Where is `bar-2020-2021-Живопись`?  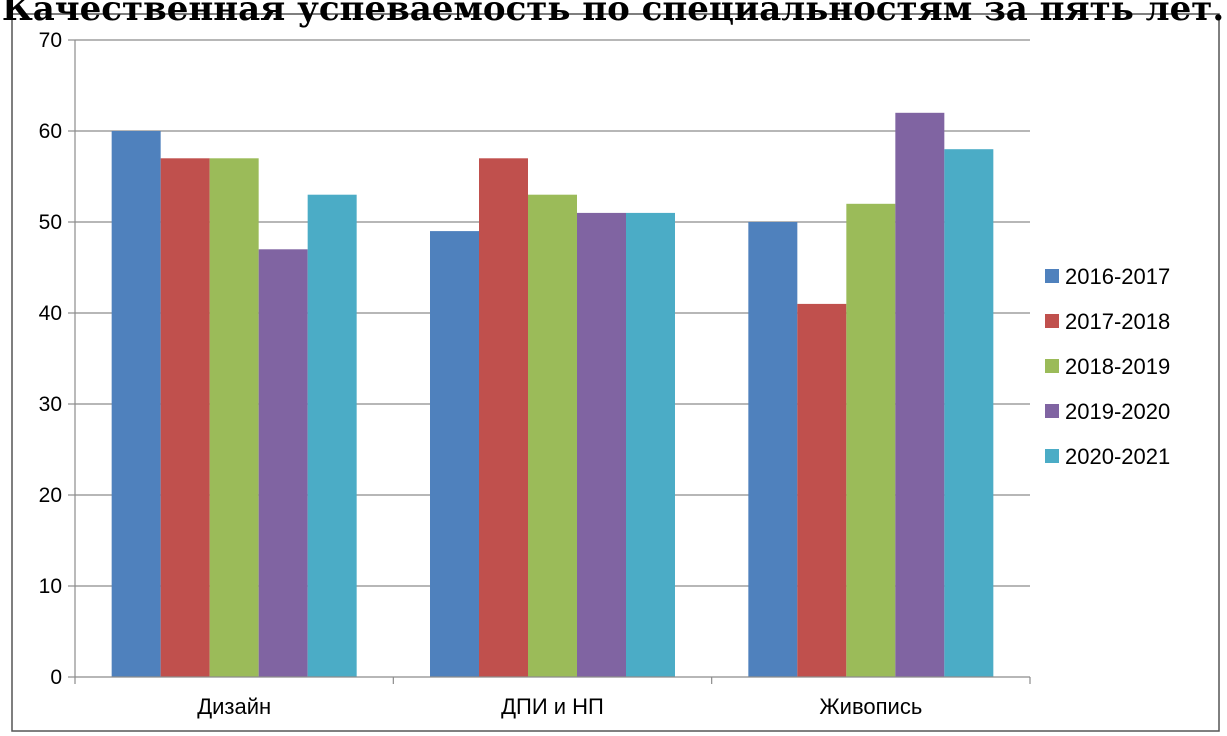
bar-2020-2021-Живопись is located at coordinates (969, 413).